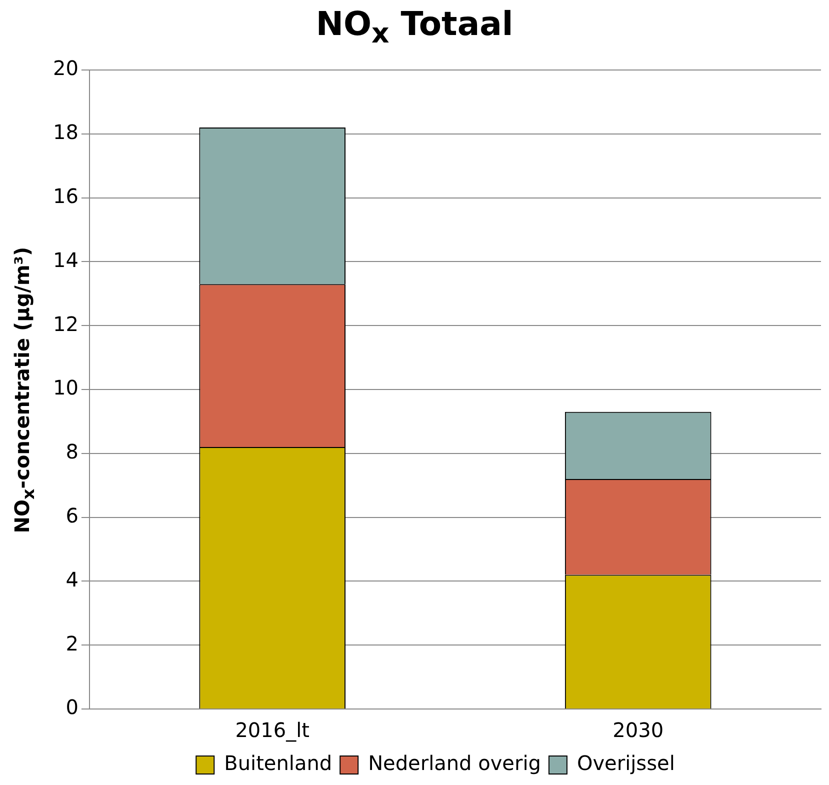 The image size is (829, 785). What do you see at coordinates (65, 132) in the screenshot?
I see `y-tick-label: 18` at bounding box center [65, 132].